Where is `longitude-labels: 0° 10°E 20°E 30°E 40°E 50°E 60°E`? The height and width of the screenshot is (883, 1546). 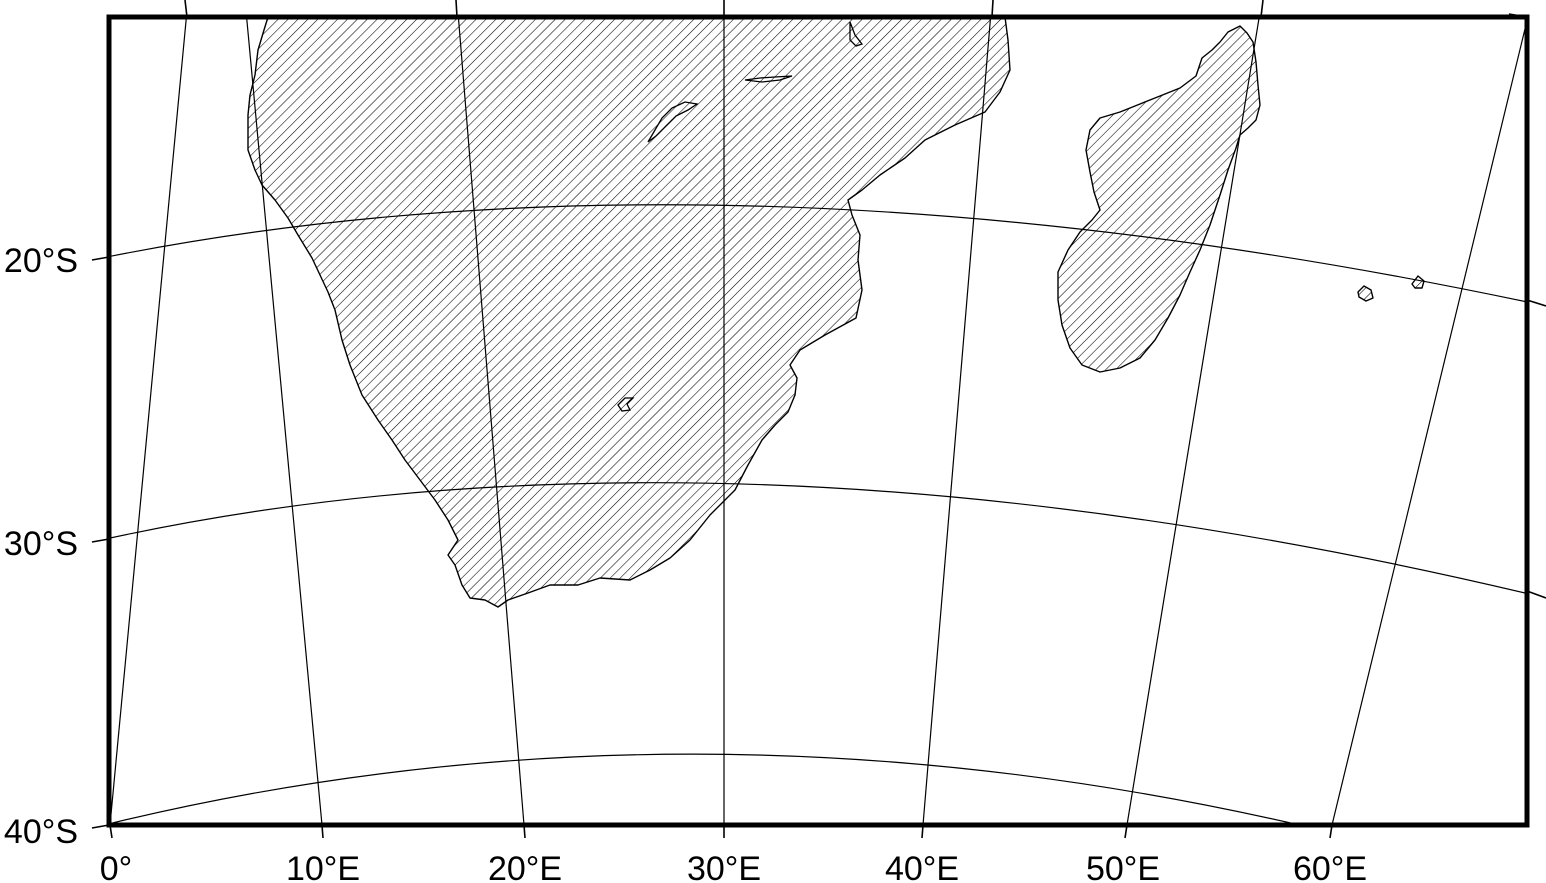
longitude-labels: 0° 10°E 20°E 30°E 40°E 50°E 60°E is located at coordinates (733, 866).